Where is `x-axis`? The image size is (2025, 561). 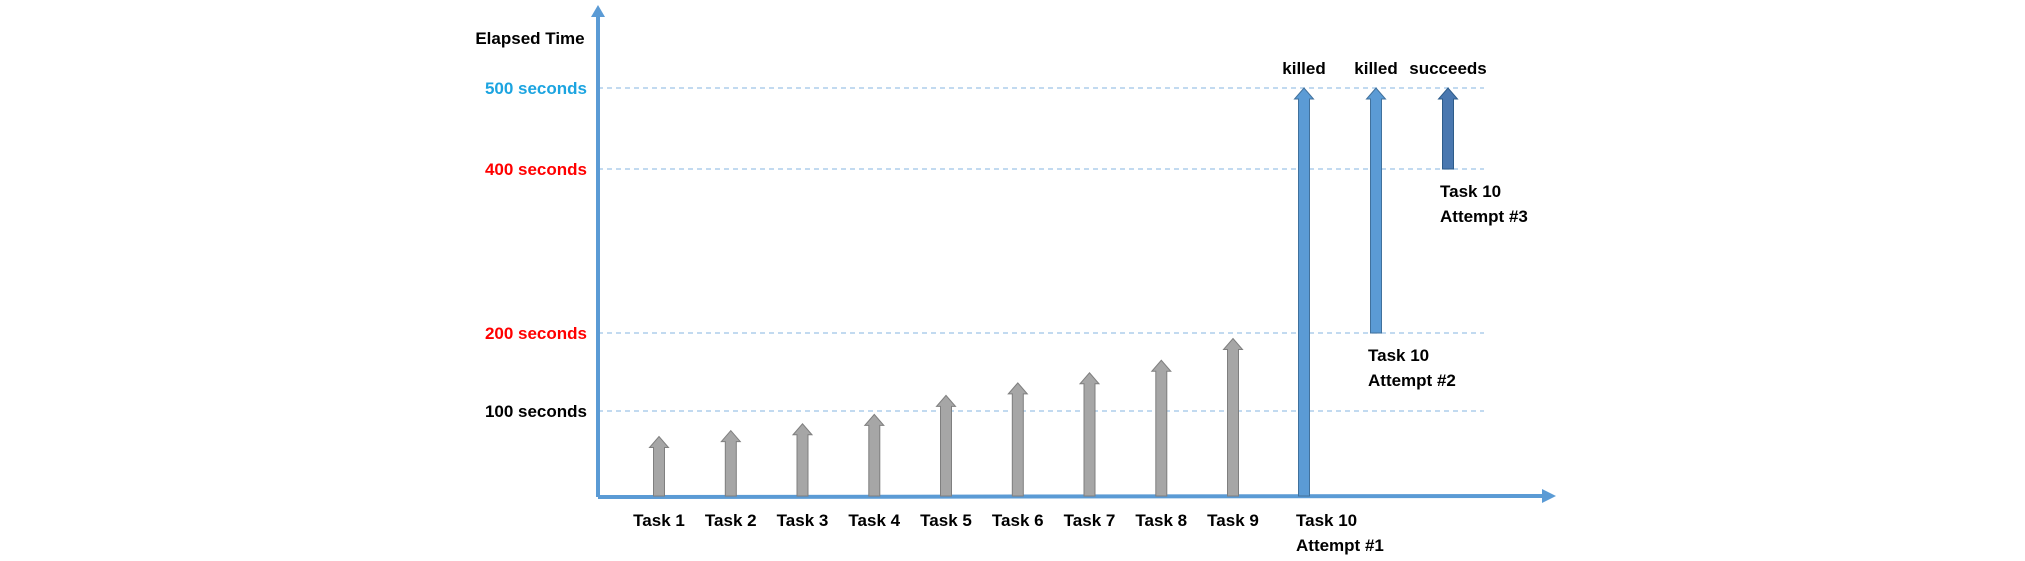 x-axis is located at coordinates (1071, 496).